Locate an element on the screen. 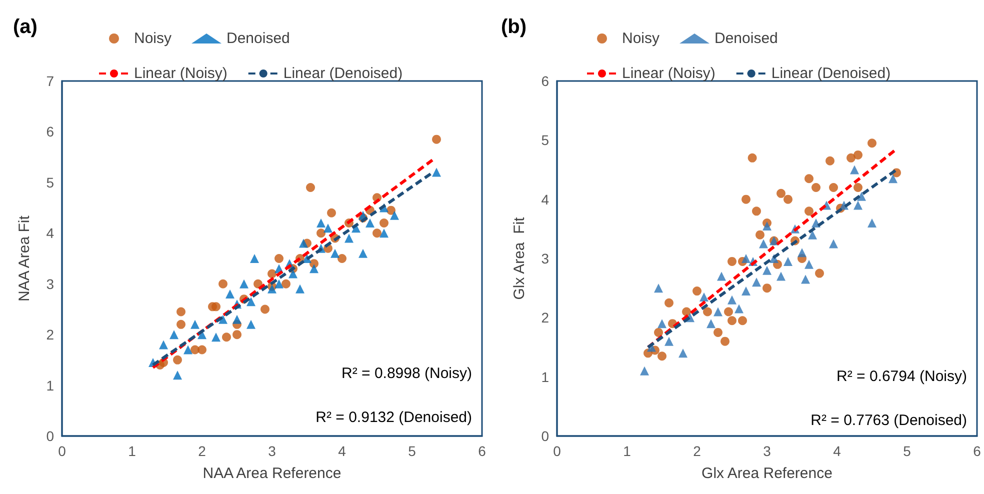 The image size is (984, 494). annotation: R² = 0.6794 (Noisy) is located at coordinates (902, 376).